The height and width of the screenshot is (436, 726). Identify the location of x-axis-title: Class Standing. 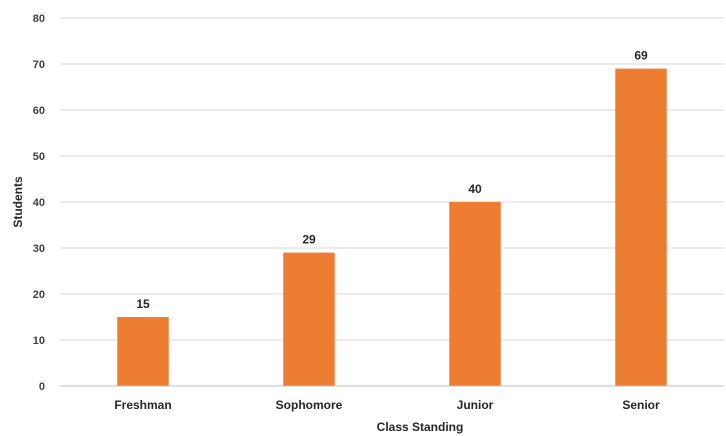
(420, 427).